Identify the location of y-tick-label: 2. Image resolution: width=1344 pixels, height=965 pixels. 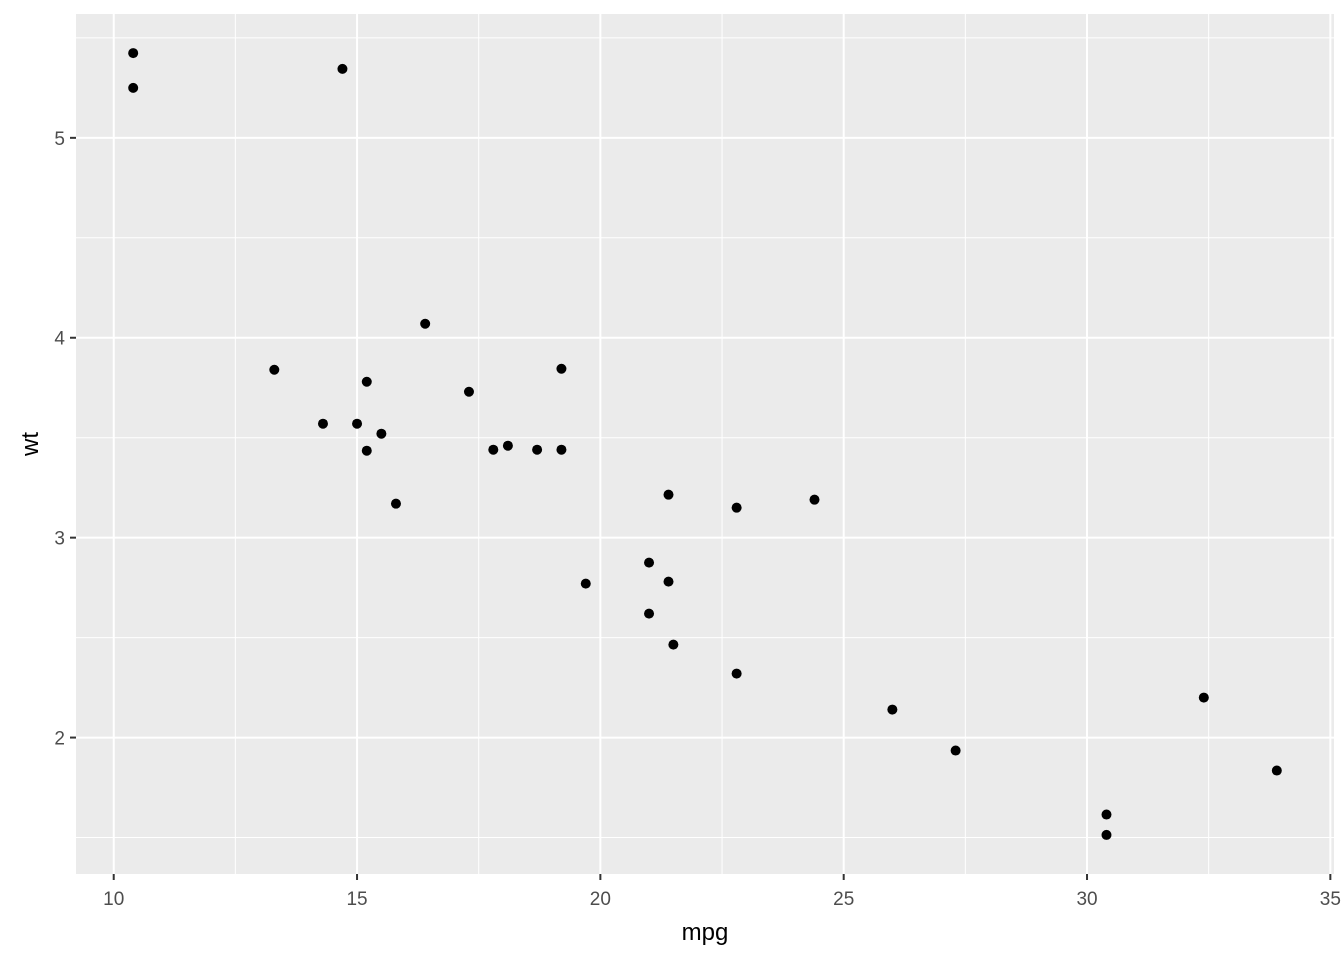
(59, 739).